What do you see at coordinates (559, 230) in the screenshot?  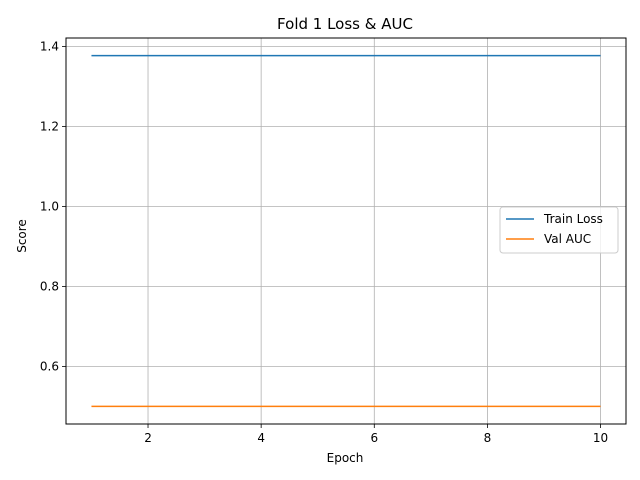 I see `legend: Train Loss Val AUC` at bounding box center [559, 230].